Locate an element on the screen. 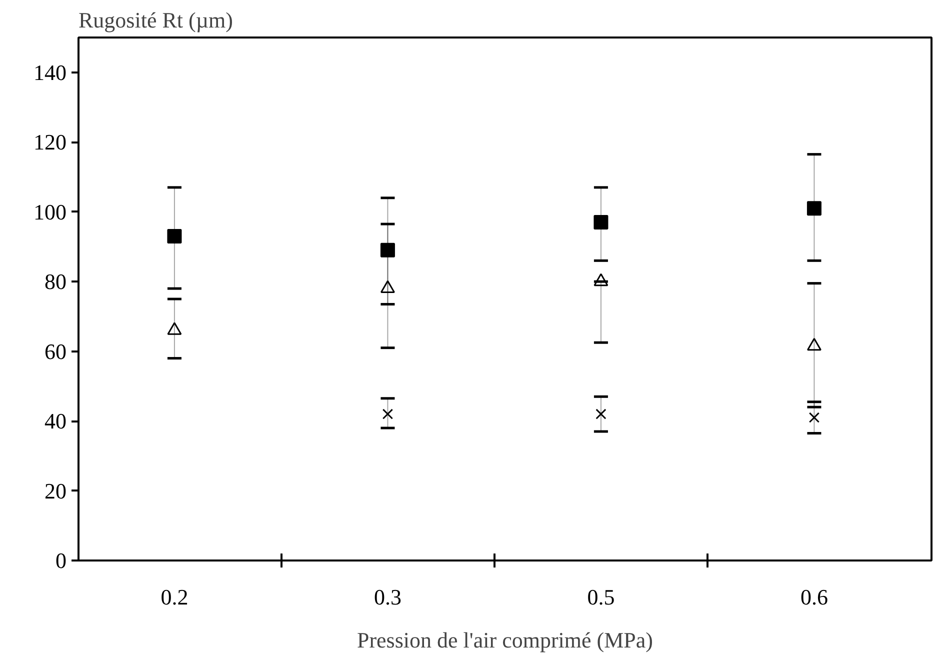 This screenshot has width=939, height=655. y-tick-label: 0 is located at coordinates (61, 560).